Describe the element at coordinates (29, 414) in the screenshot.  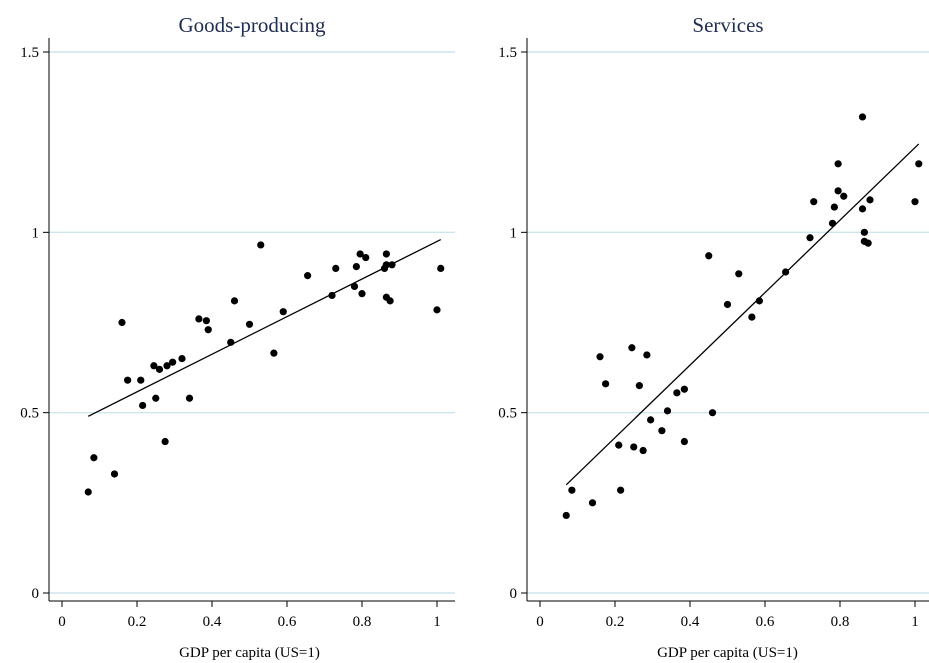
I see `p1-y-tick-label: 0.5` at that location.